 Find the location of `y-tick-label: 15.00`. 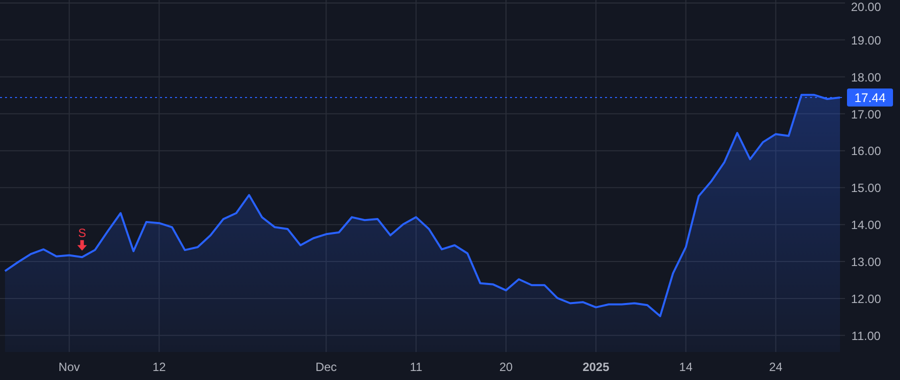

y-tick-label: 15.00 is located at coordinates (866, 188).